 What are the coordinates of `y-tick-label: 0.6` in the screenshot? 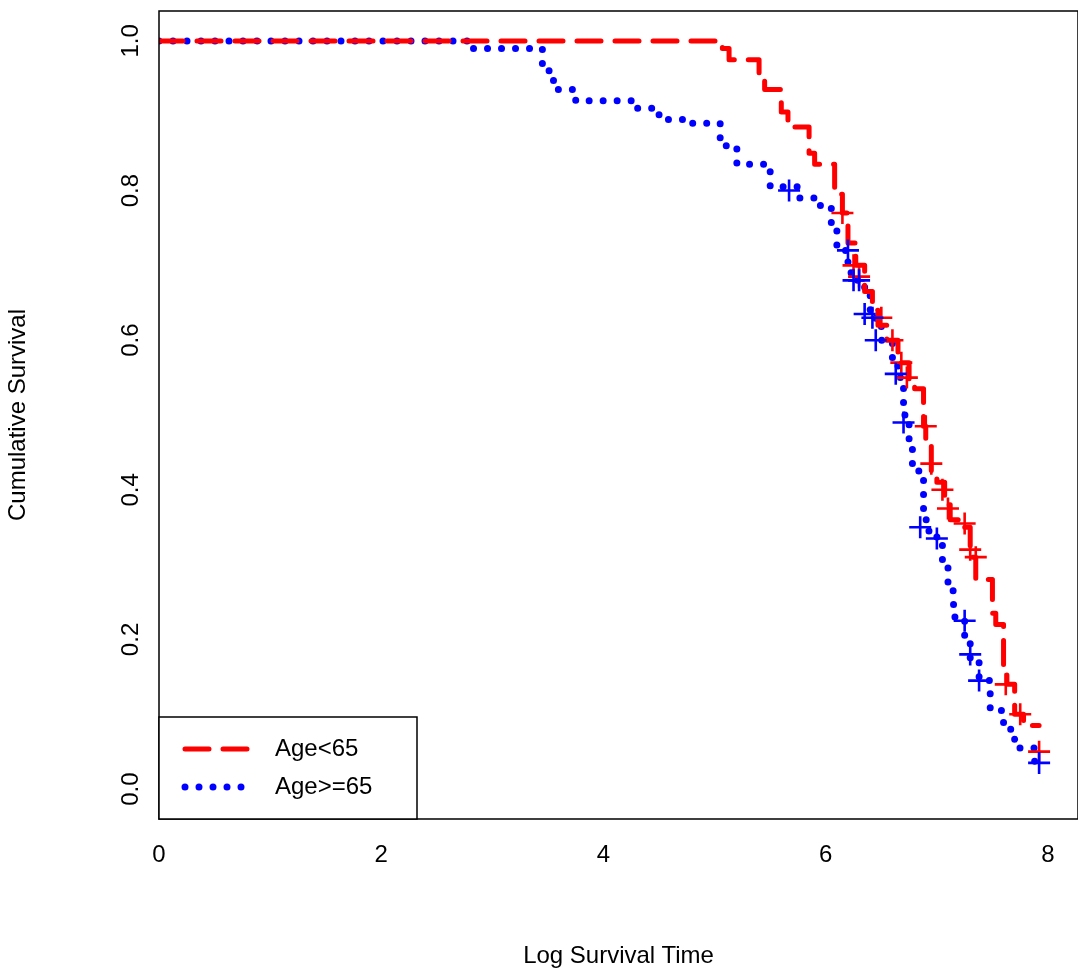 It's located at (129, 340).